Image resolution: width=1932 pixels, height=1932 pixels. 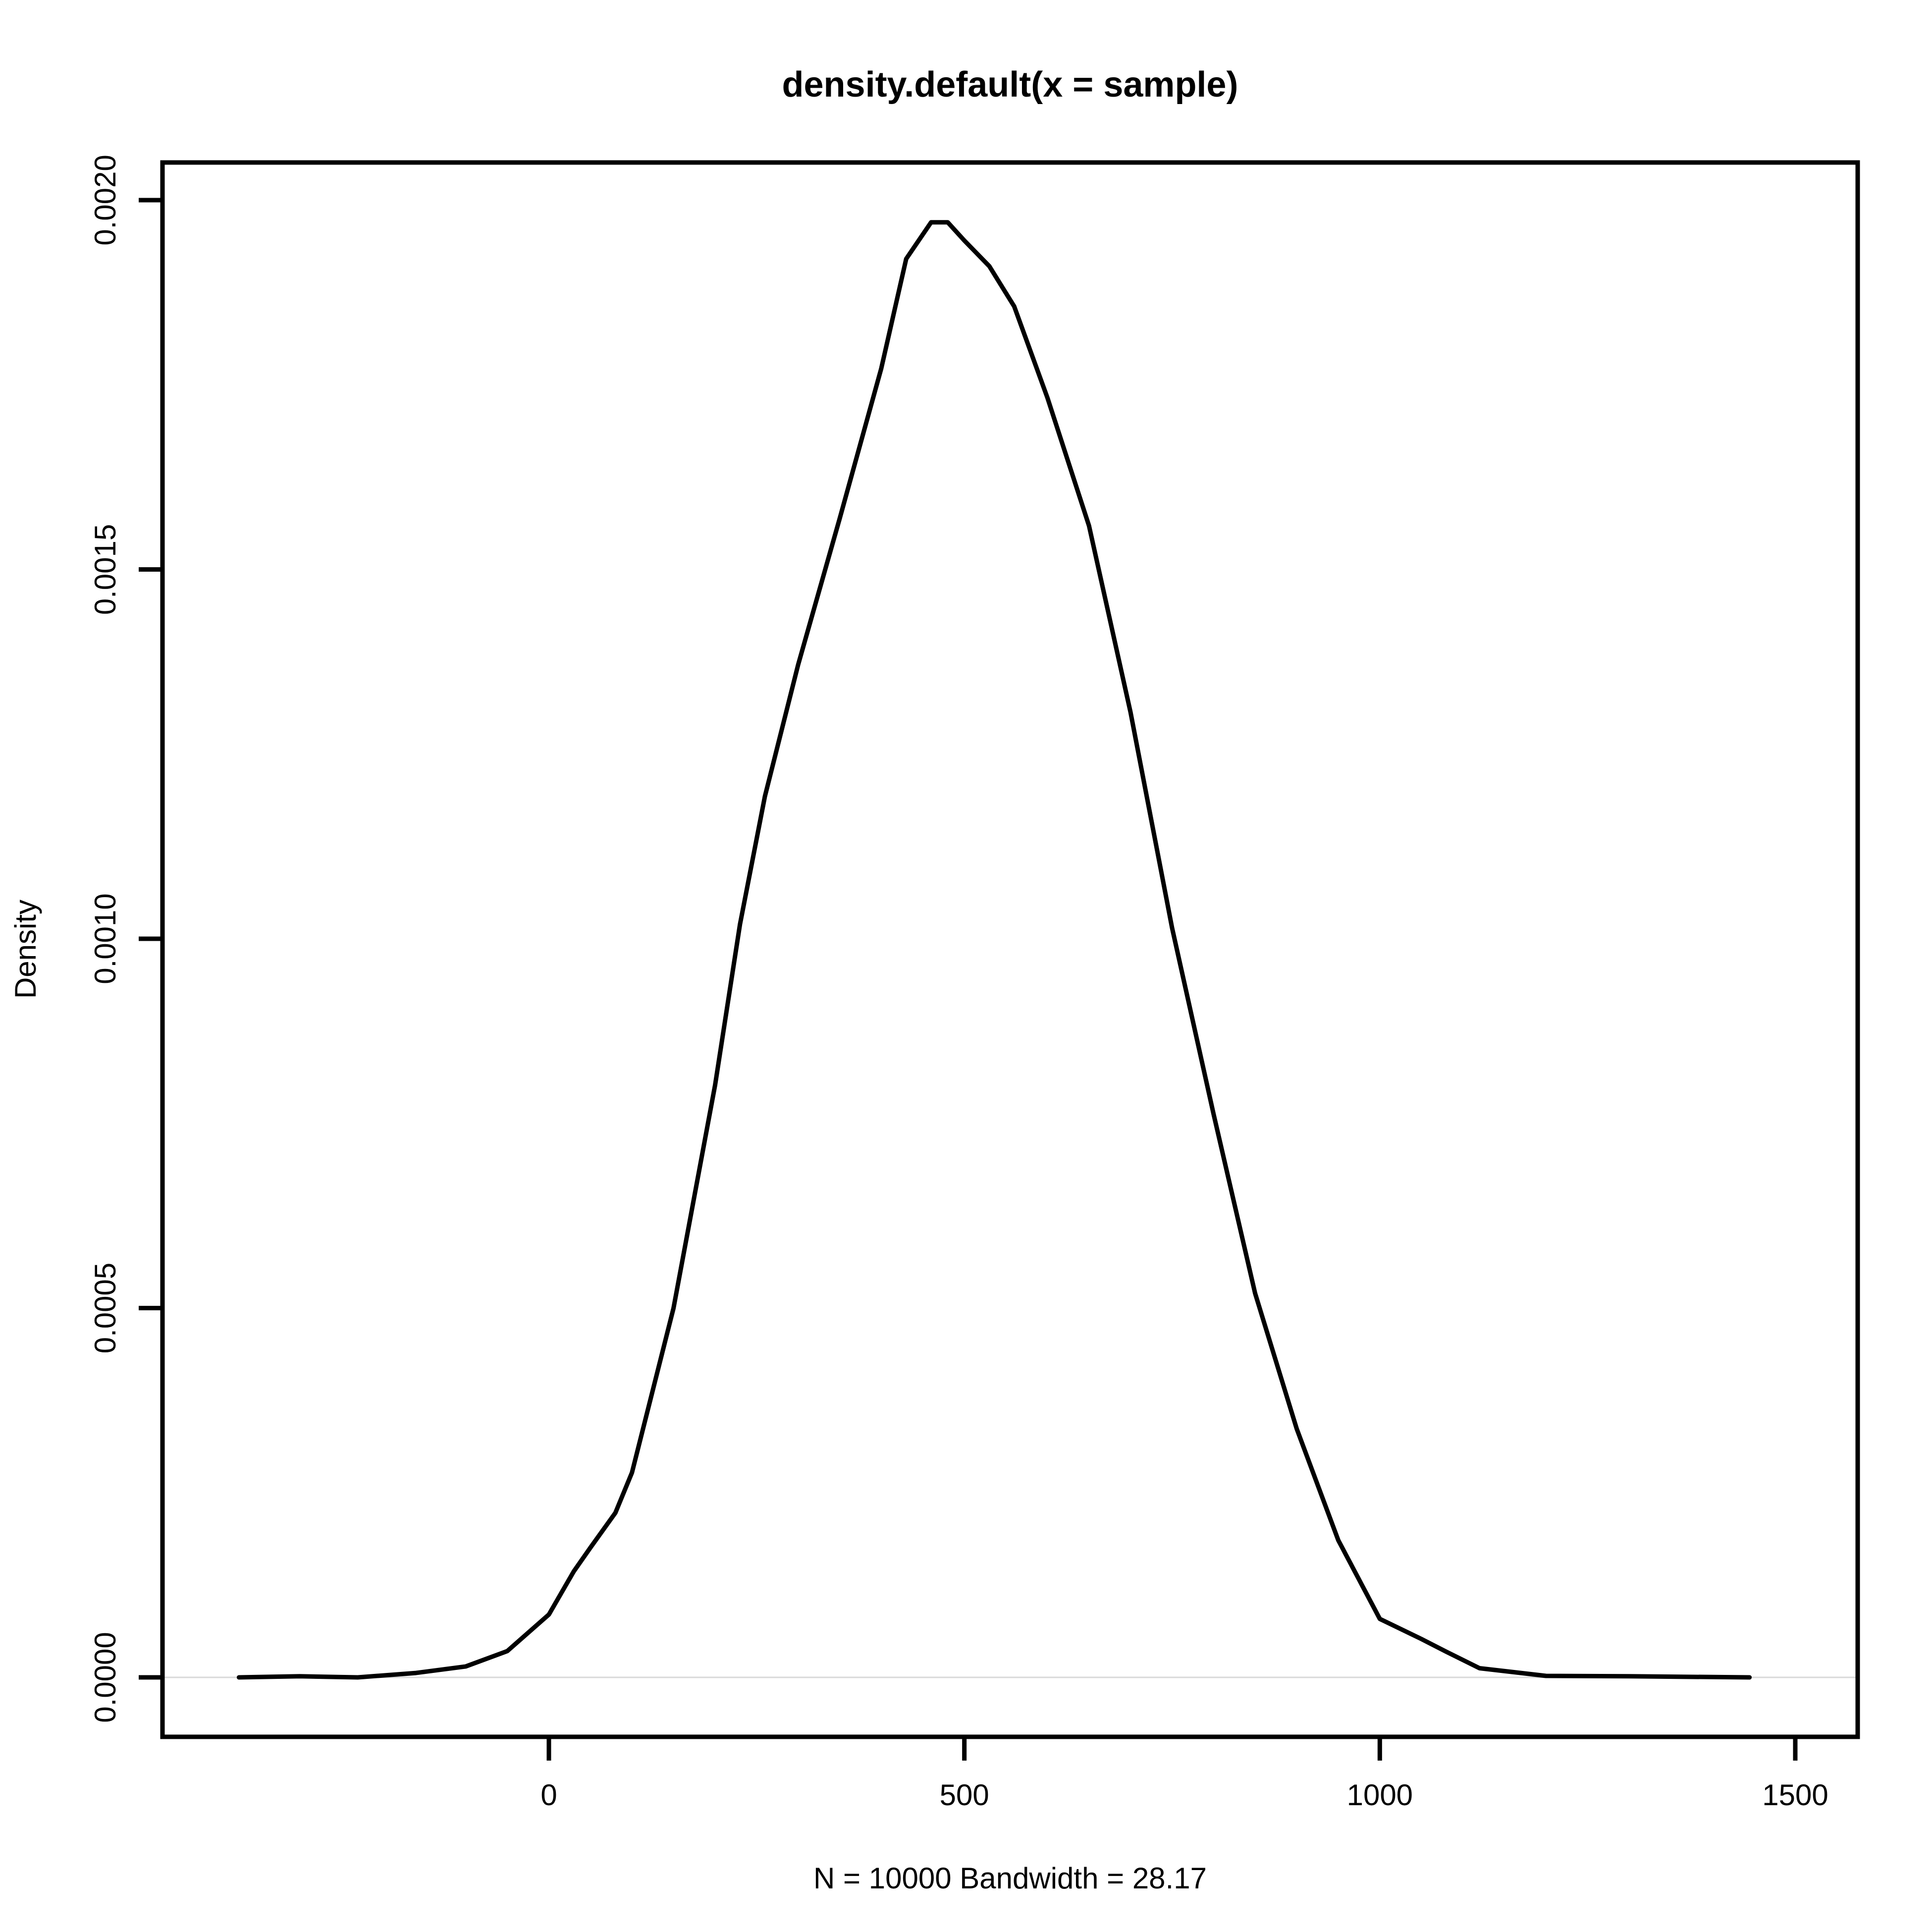 I want to click on y-tick-label: 0.0020, so click(x=106, y=200).